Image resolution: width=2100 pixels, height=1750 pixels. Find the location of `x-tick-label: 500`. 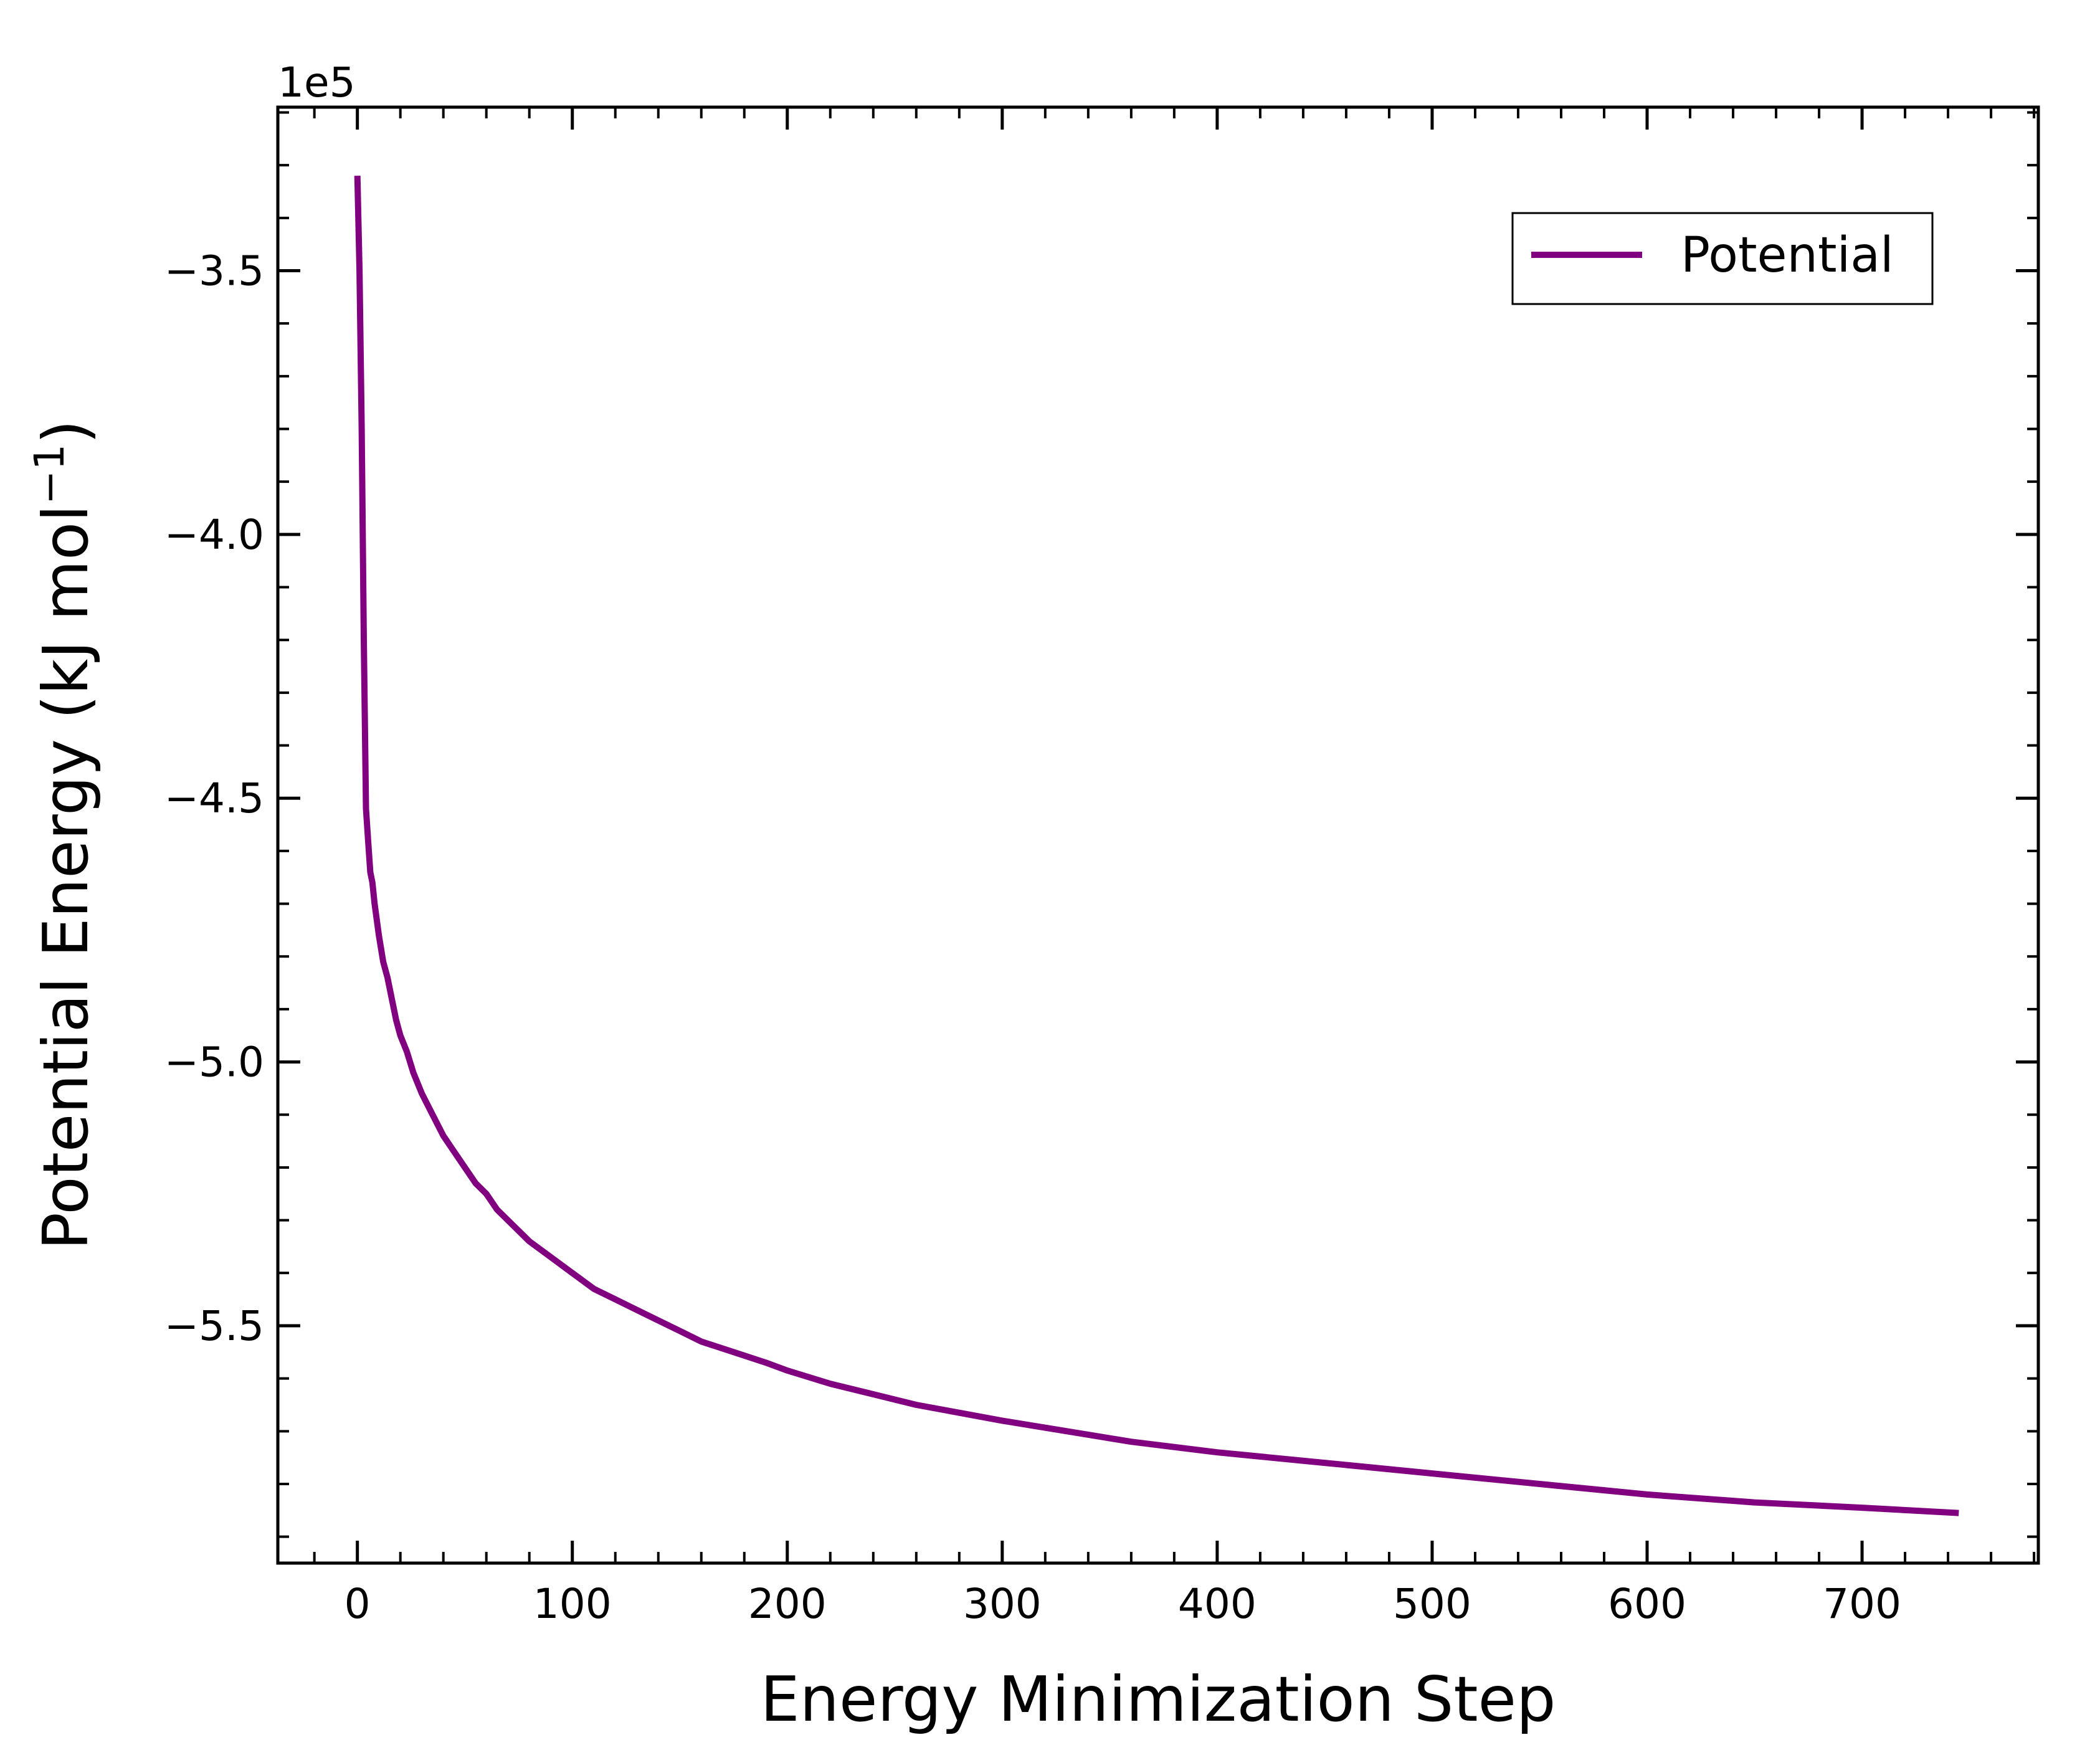

x-tick-label: 500 is located at coordinates (1432, 1604).